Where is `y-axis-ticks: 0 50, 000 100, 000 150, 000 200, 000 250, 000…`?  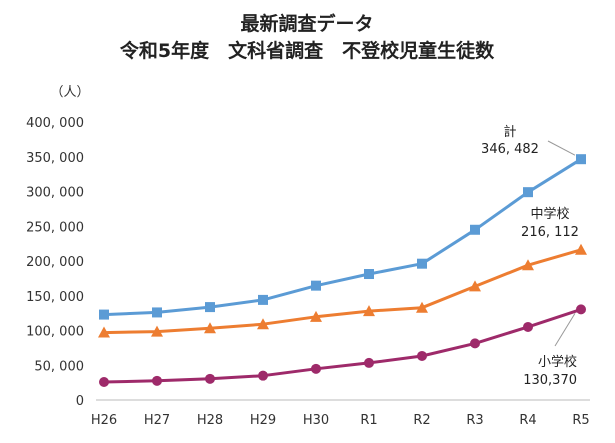
y-axis-ticks: 0 50, 000 100, 000 150, 000 200, 000 250, 000… is located at coordinates (55, 262).